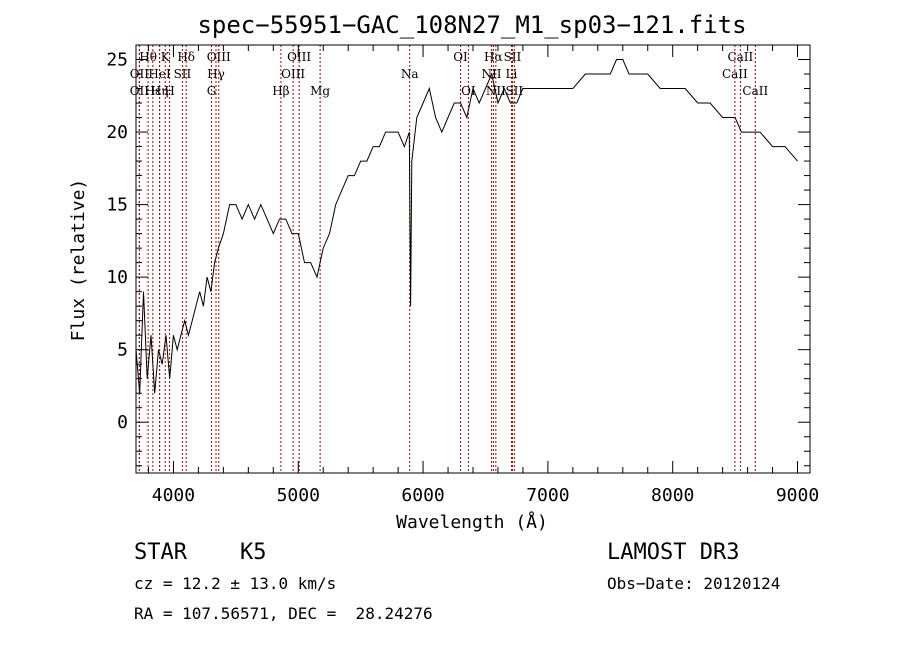  Describe the element at coordinates (512, 74) in the screenshot. I see `spectral-line-label: Li` at that location.